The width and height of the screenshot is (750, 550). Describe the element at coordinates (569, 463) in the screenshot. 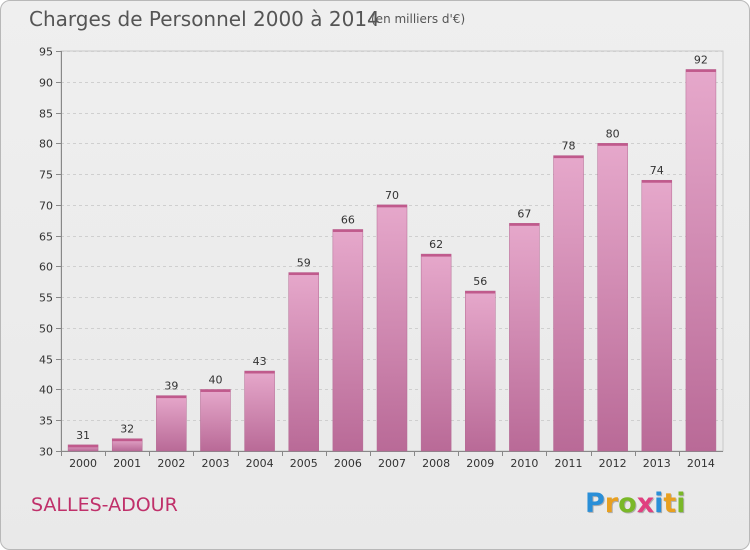

I see `x-tick-label: 2011` at that location.